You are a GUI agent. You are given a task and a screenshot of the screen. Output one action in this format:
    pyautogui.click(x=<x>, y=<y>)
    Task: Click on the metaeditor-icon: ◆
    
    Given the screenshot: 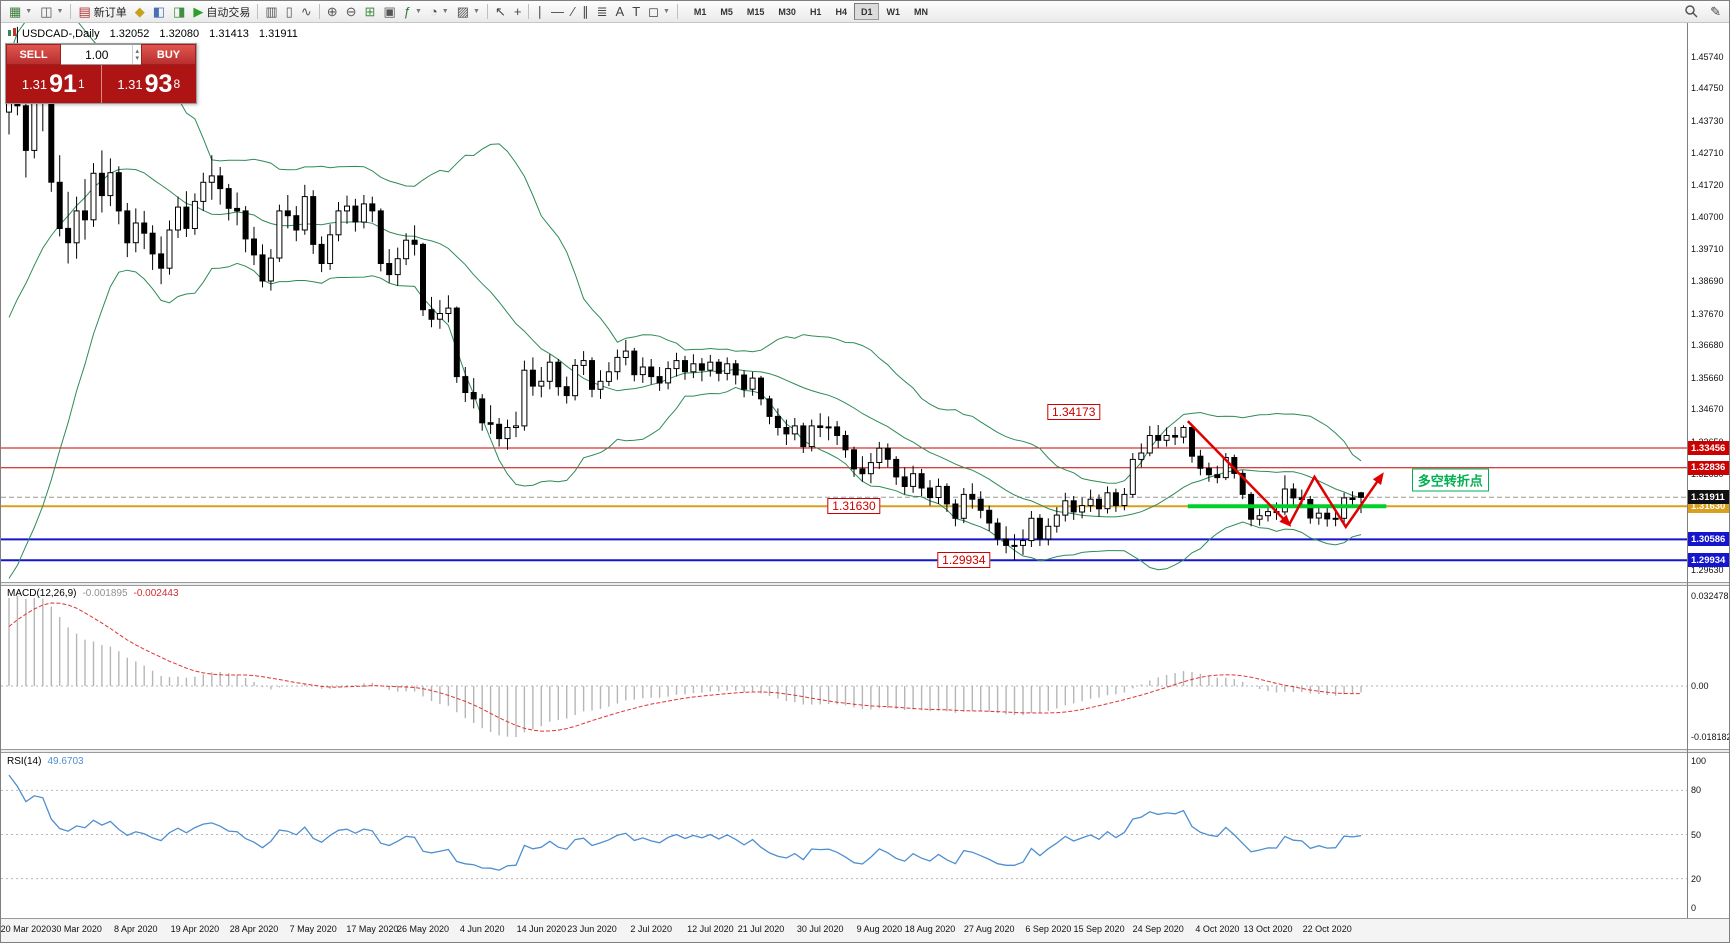 What is the action you would take?
    pyautogui.click(x=139, y=11)
    